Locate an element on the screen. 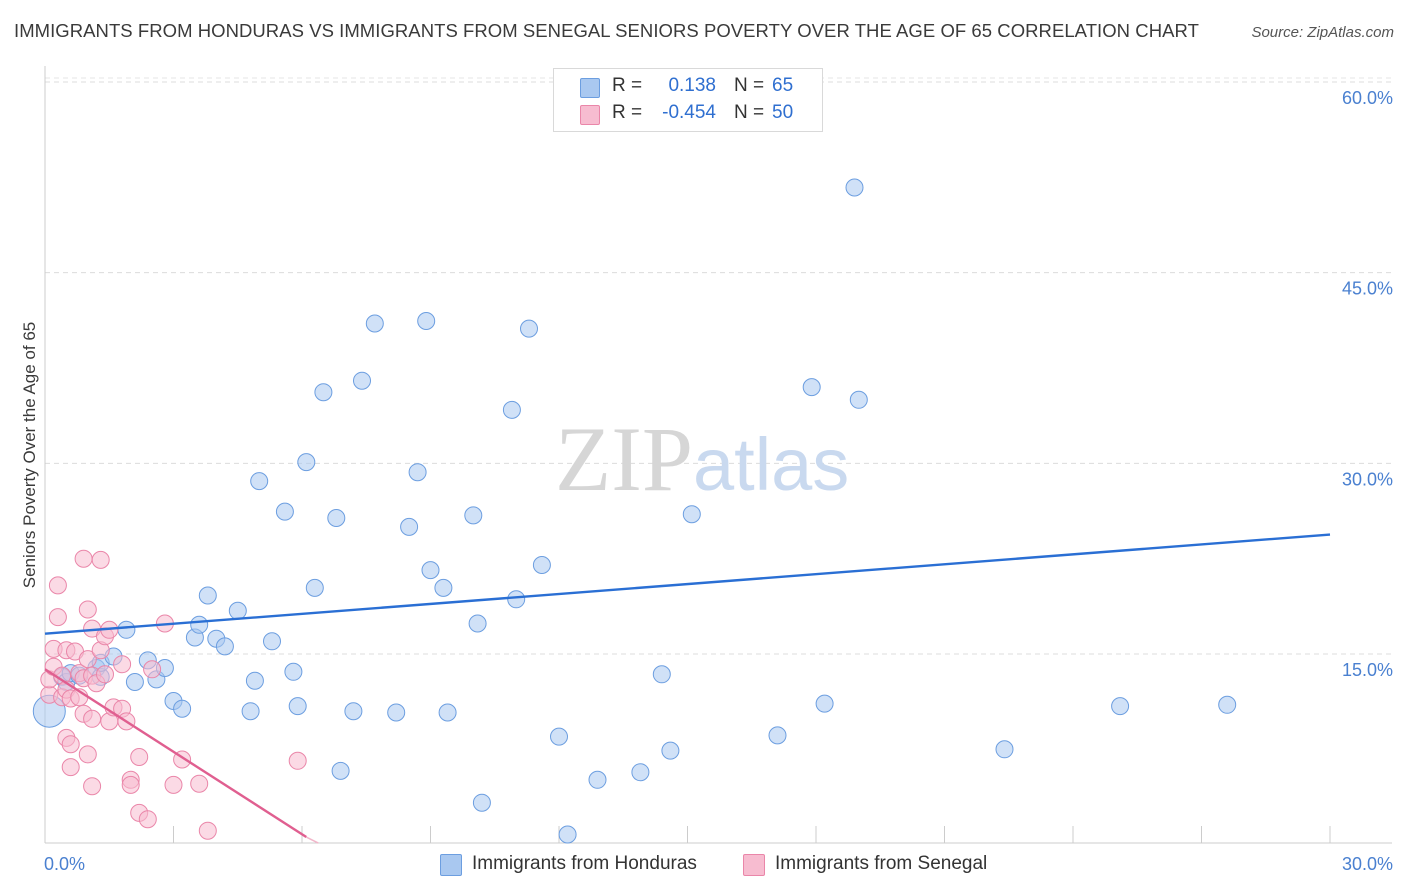 The image size is (1406, 892). r-value: 0.138 is located at coordinates (692, 85).